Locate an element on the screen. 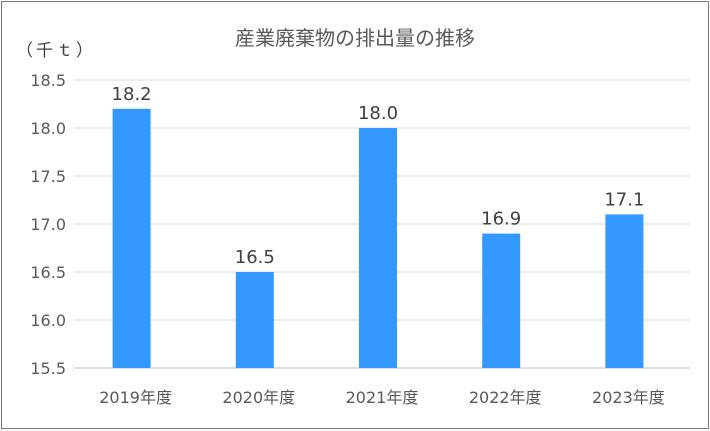 The width and height of the screenshot is (710, 431). y-tick-label: 16.0 is located at coordinates (48, 320).